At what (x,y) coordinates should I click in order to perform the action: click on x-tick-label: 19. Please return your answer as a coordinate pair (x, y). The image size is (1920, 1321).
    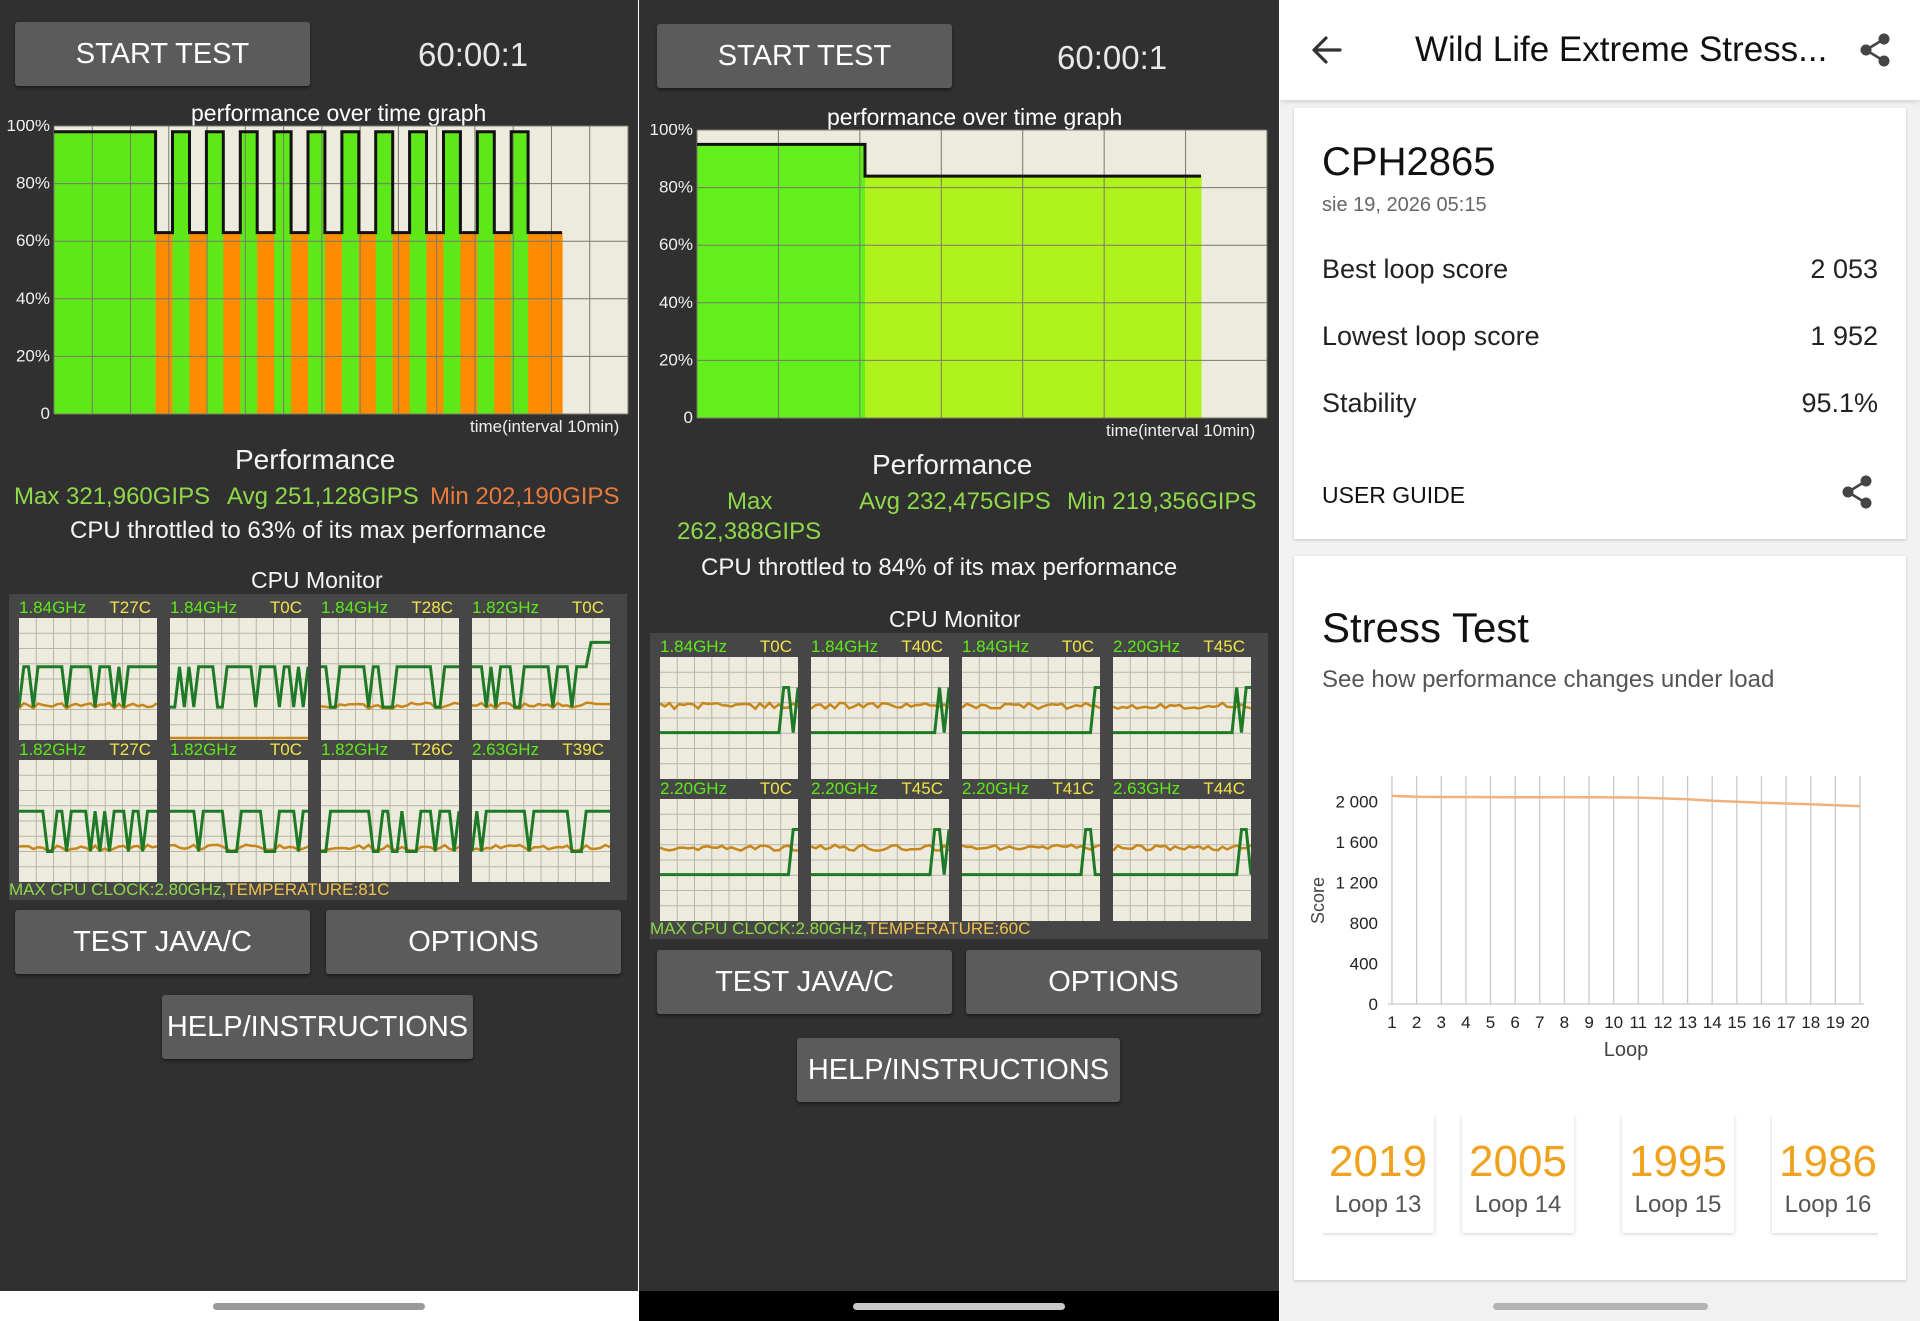
    Looking at the image, I should click on (1835, 1022).